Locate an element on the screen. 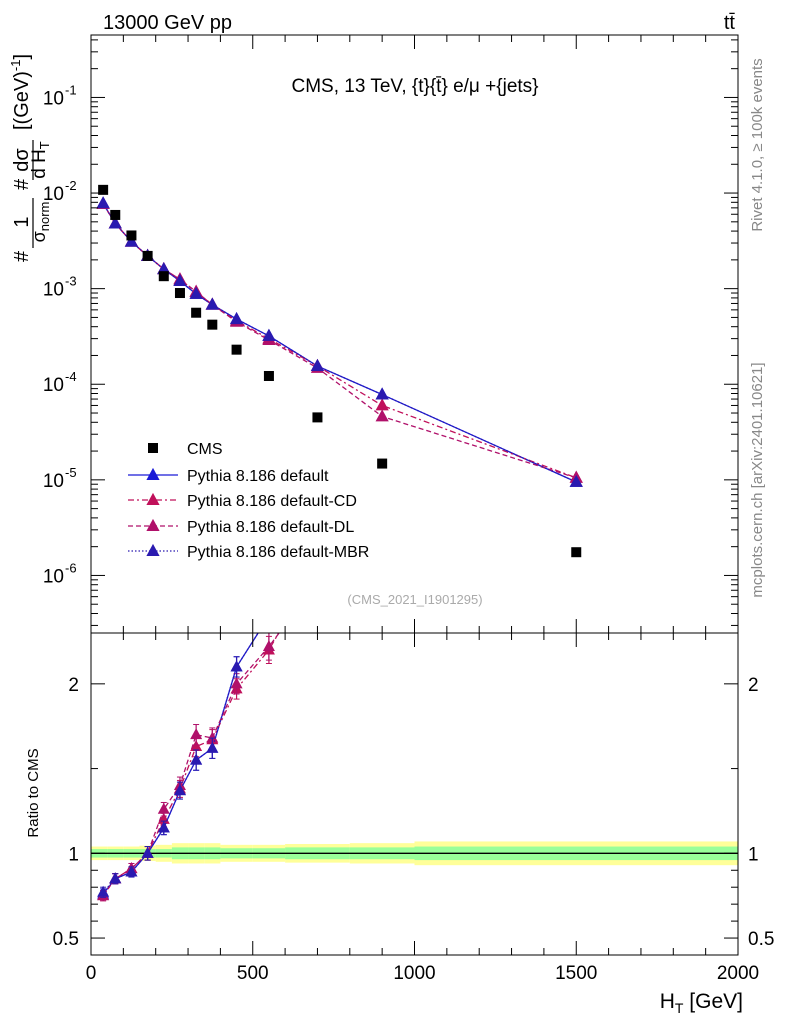  x-tick-label: 0 is located at coordinates (91, 973).